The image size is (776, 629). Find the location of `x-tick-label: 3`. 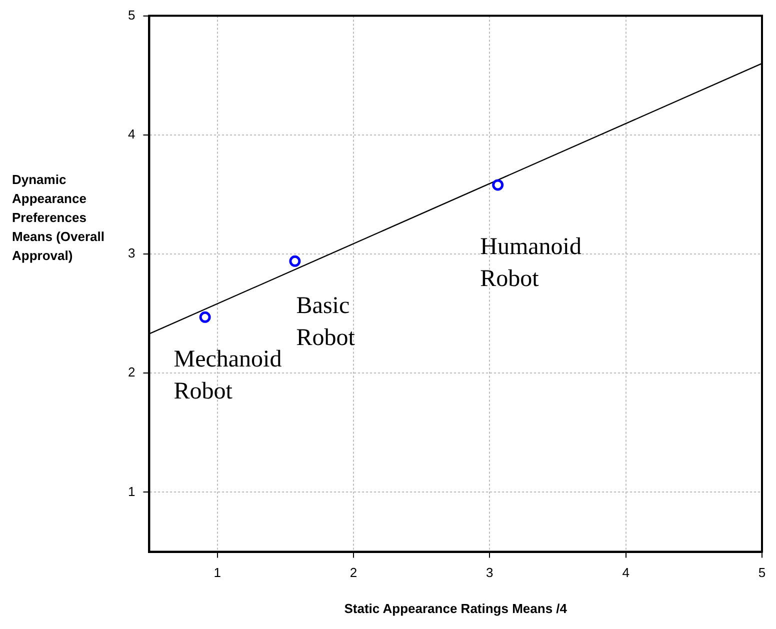

x-tick-label: 3 is located at coordinates (490, 572).